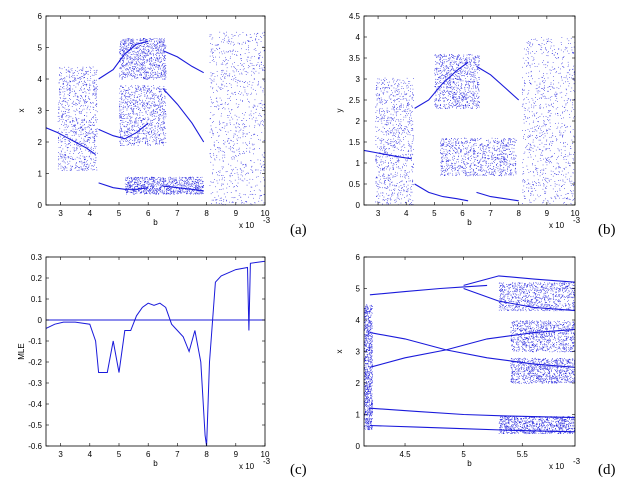 The height and width of the screenshot is (480, 640). What do you see at coordinates (339, 111) in the screenshot?
I see `y-axis-label: y` at bounding box center [339, 111].